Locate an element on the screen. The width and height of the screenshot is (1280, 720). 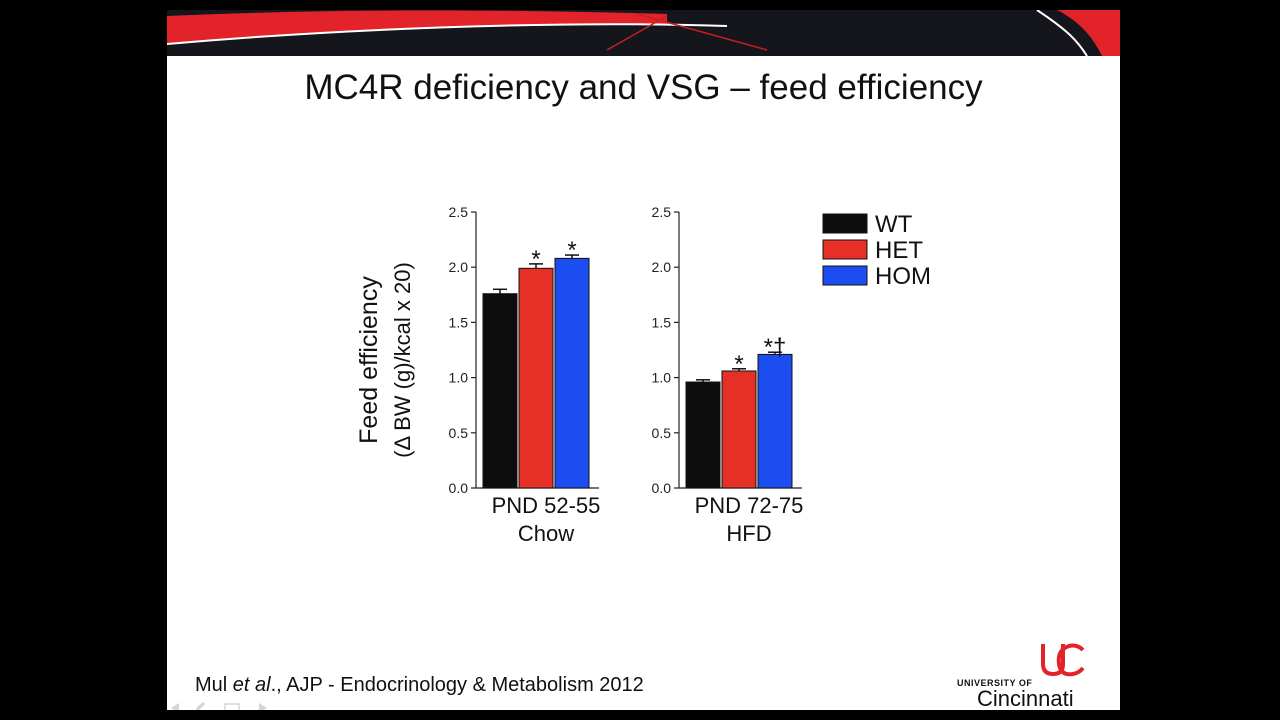
citation-suffix: ., AJP - Endocrinology & Metabolism 2012 is located at coordinates (457, 685).